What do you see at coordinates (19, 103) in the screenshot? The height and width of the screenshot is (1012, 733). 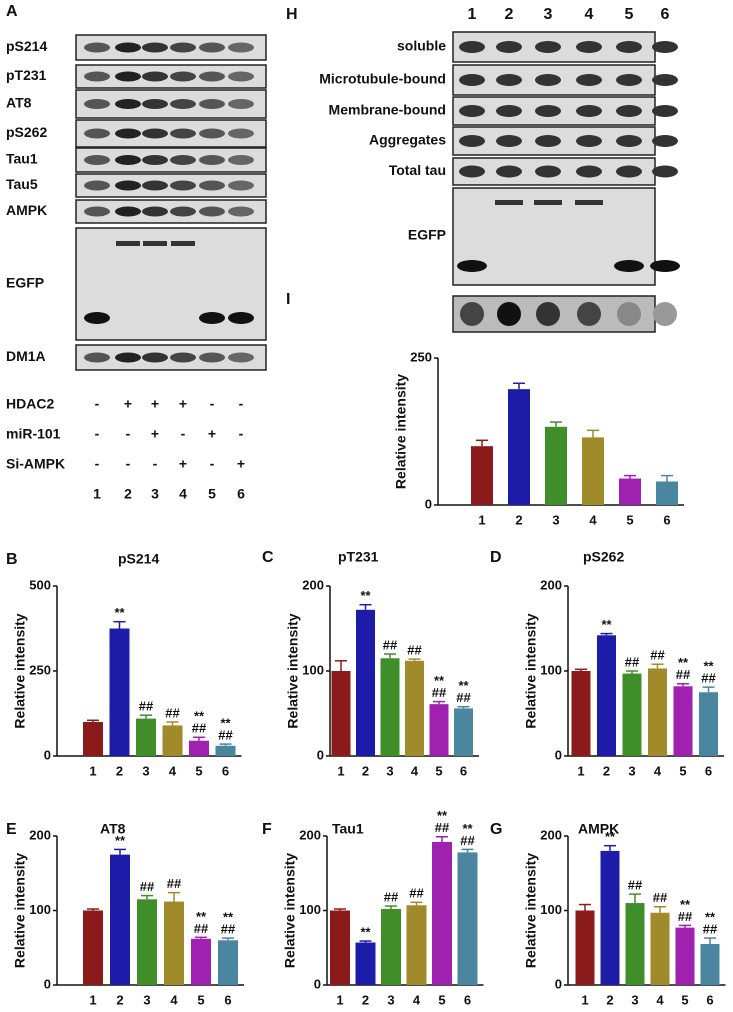 I see `blot-label: AT8` at bounding box center [19, 103].